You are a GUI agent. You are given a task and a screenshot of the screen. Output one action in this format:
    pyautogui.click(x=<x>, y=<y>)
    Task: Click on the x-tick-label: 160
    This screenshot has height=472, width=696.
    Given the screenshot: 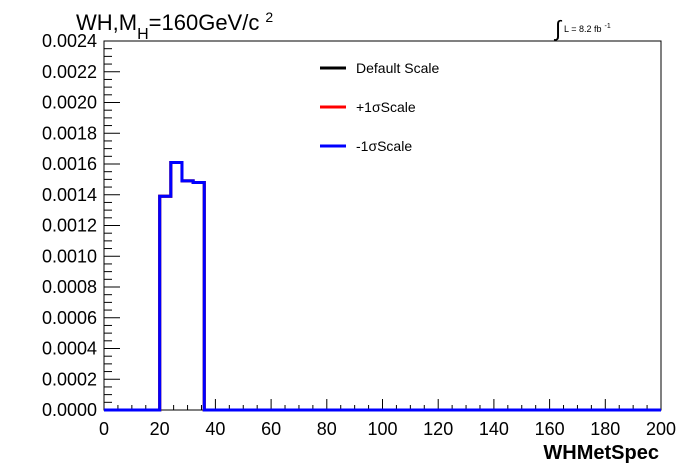 What is the action you would take?
    pyautogui.click(x=550, y=429)
    